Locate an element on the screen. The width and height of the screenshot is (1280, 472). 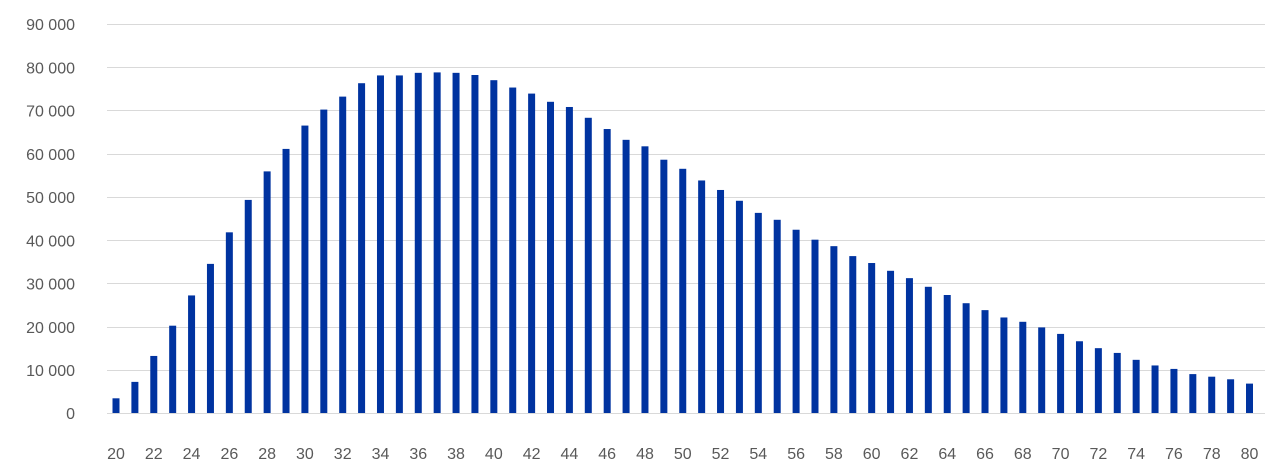
y-tick-label: 30 000 is located at coordinates (50, 285).